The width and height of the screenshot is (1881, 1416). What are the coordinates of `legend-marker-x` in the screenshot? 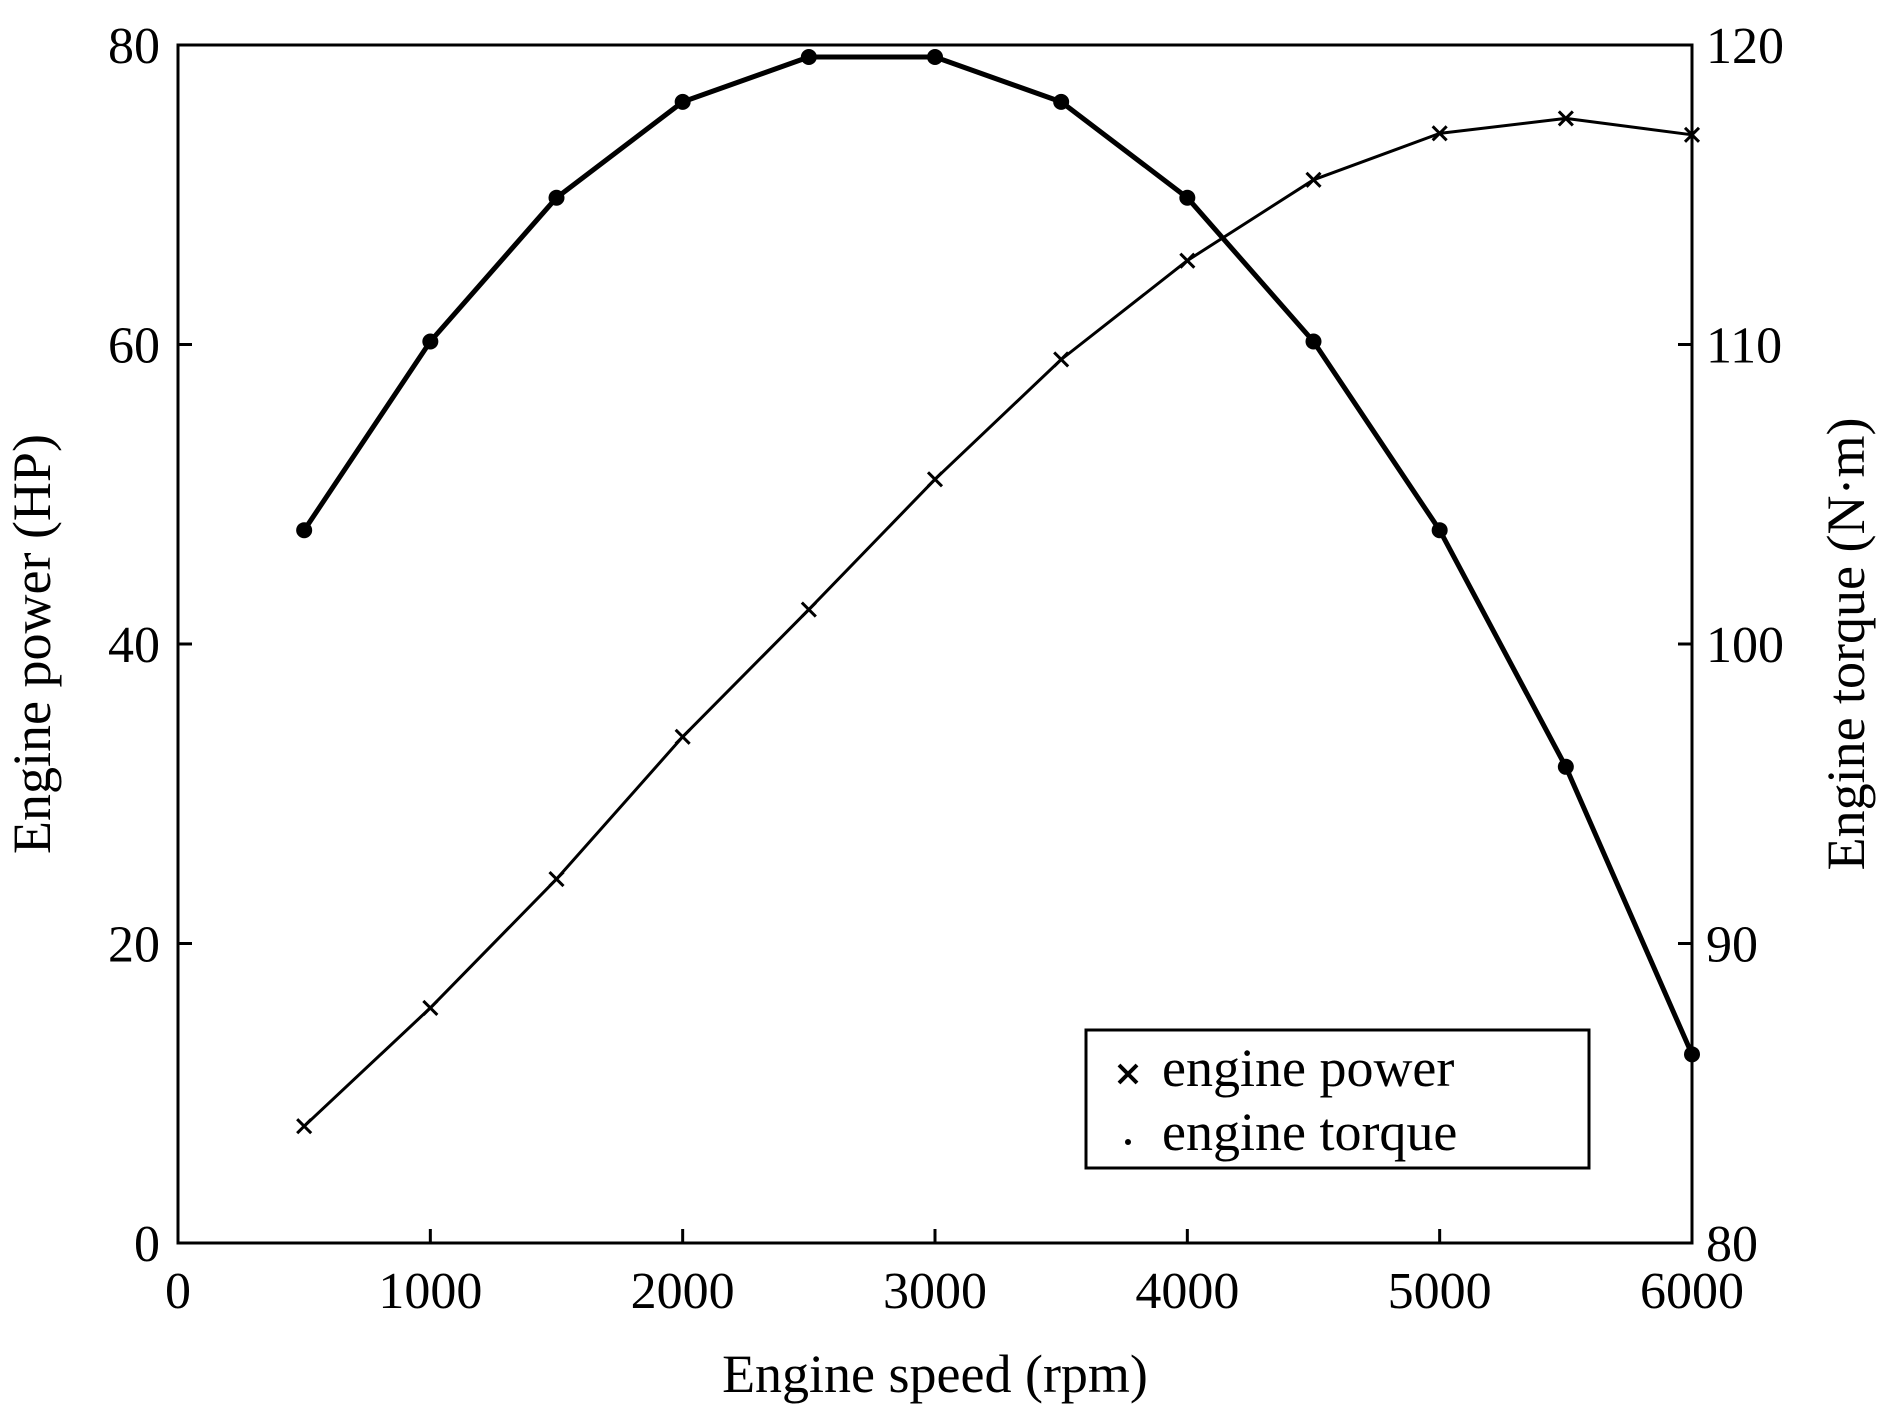 It's located at (1128, 1074).